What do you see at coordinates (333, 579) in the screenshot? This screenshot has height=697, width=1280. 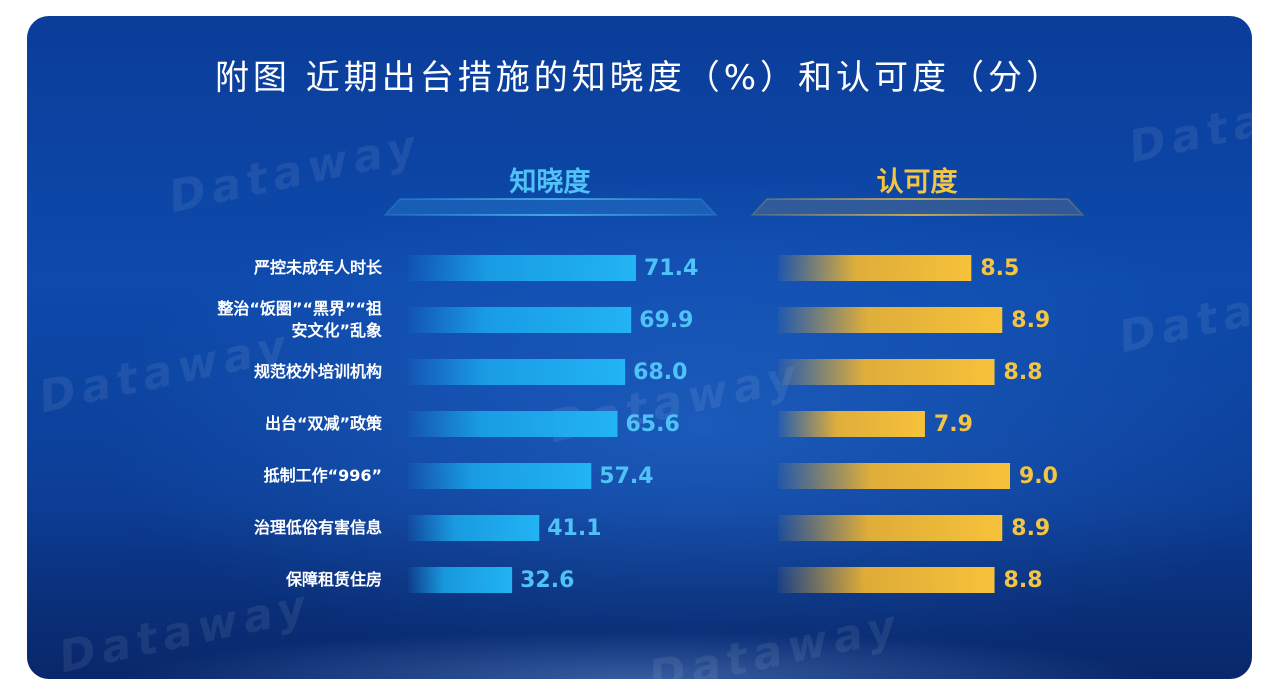 I see `category-label-line: 保障租赁住房` at bounding box center [333, 579].